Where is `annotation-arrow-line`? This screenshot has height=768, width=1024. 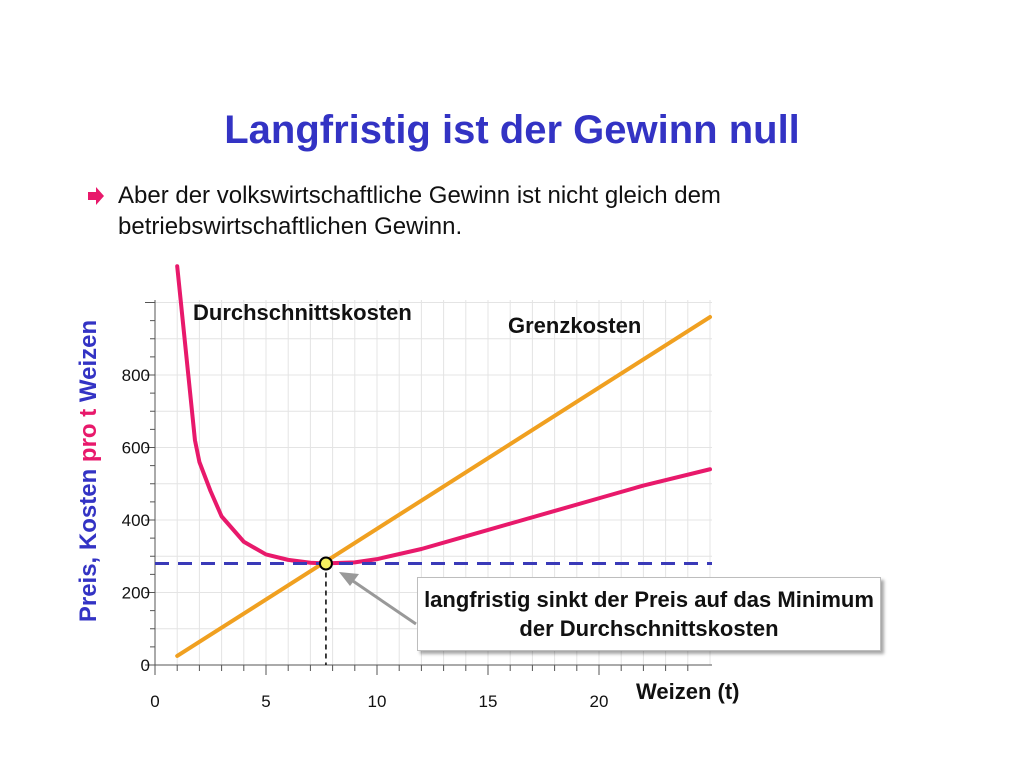
annotation-arrow-line is located at coordinates (383, 601).